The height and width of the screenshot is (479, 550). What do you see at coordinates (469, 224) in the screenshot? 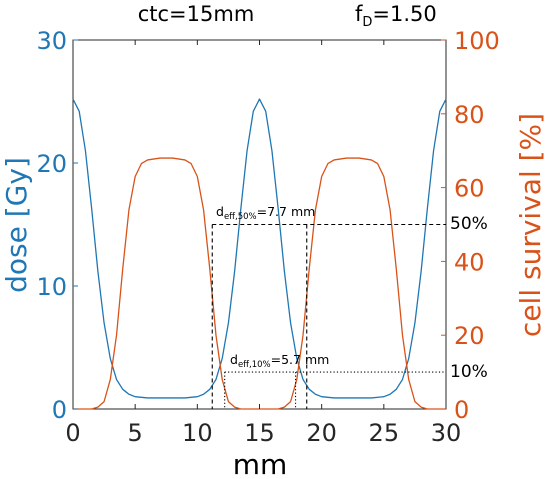
I see `label-50-percent: 50%` at bounding box center [469, 224].